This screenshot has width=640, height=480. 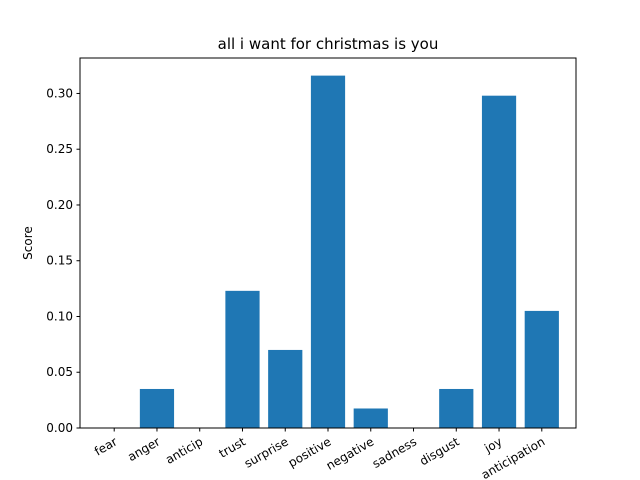 I want to click on x-tick-label: joy, so click(x=492, y=445).